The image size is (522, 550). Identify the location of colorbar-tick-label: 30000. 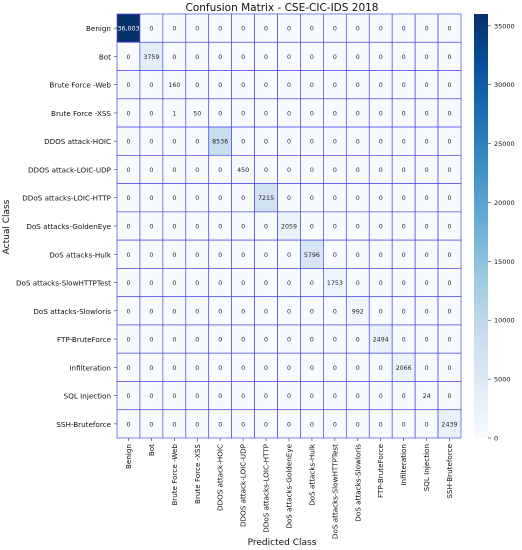
(504, 85).